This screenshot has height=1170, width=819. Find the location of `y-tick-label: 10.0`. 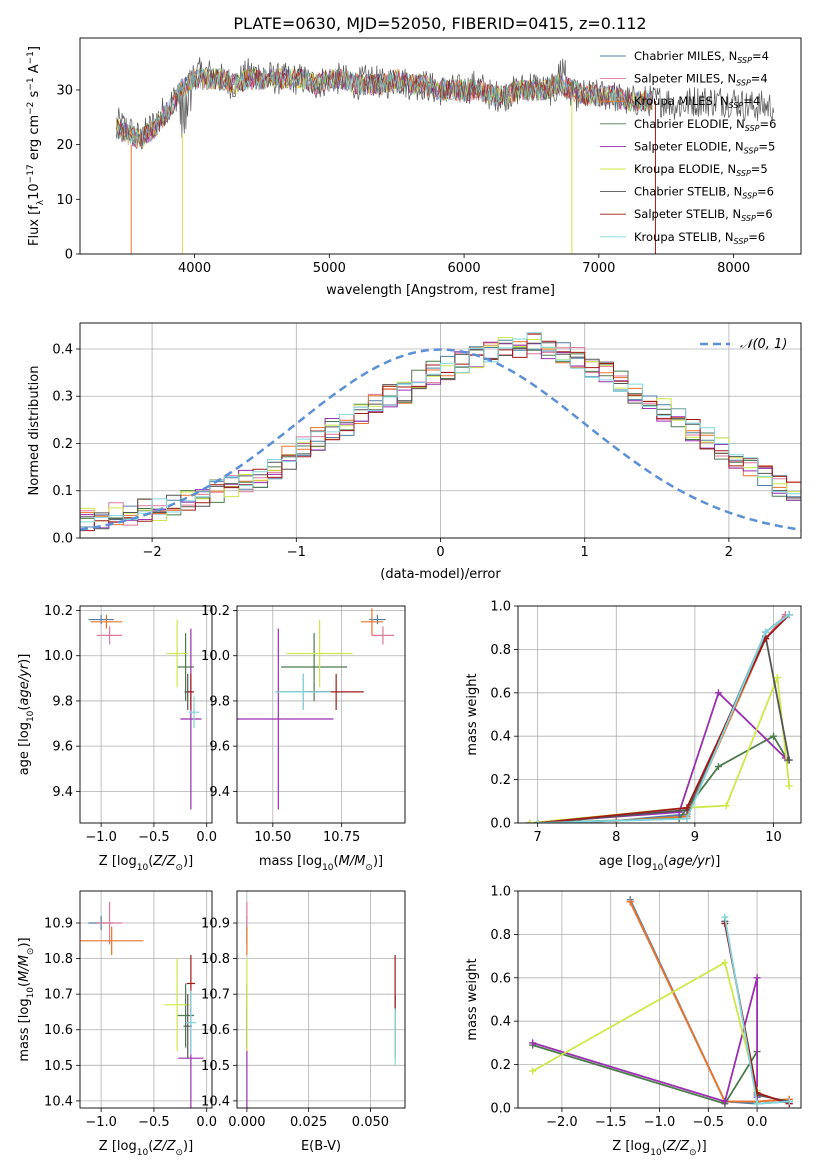

y-tick-label: 10.0 is located at coordinates (58, 656).